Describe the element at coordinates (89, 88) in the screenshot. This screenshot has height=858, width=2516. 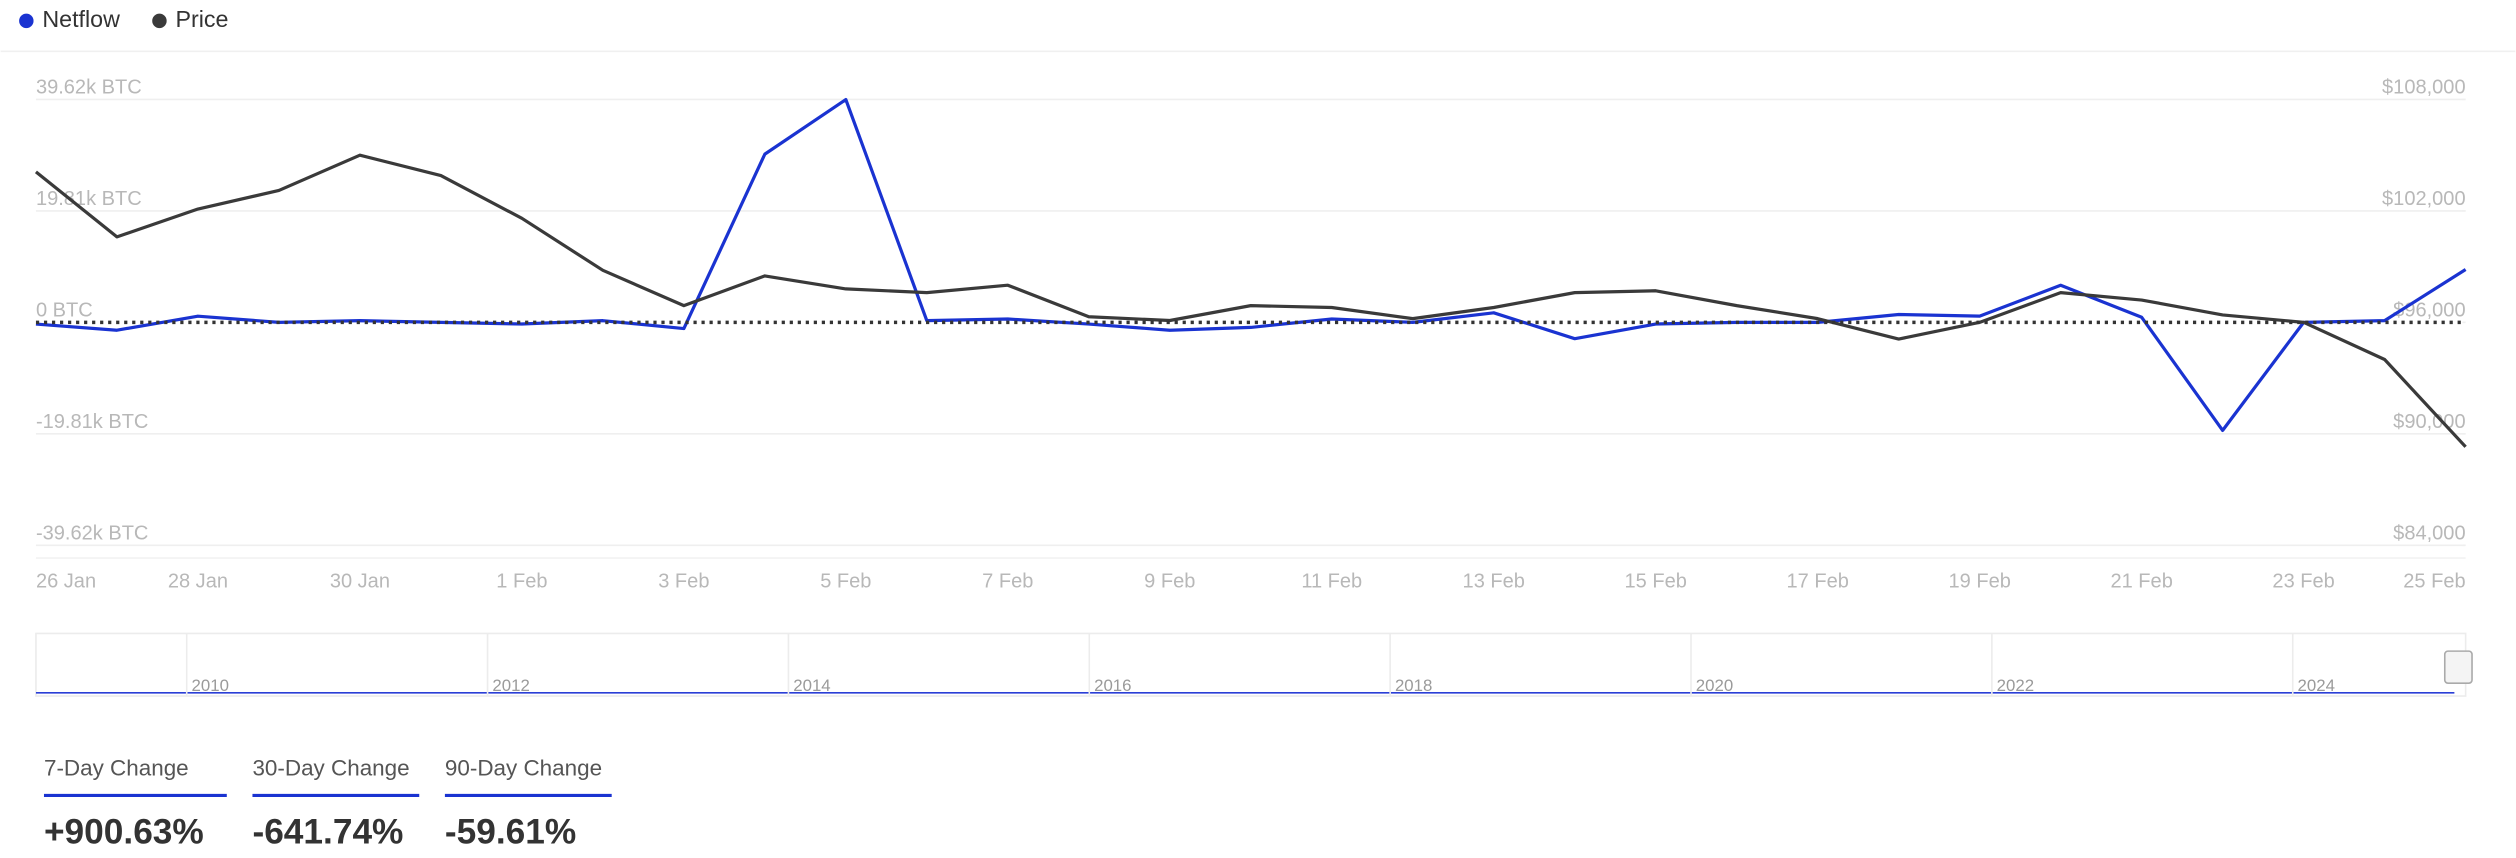
I see `y-tick-label: 39.62k BTC` at that location.